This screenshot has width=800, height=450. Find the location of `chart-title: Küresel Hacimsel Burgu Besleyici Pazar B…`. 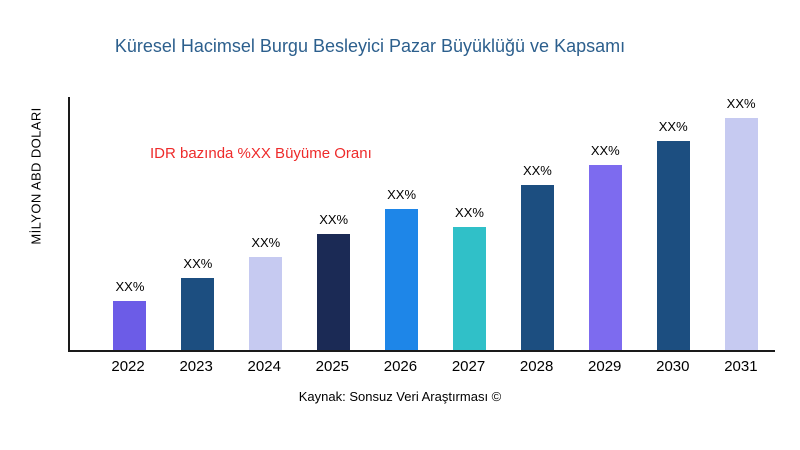

chart-title: Küresel Hacimsel Burgu Besleyici Pazar B… is located at coordinates (370, 46).